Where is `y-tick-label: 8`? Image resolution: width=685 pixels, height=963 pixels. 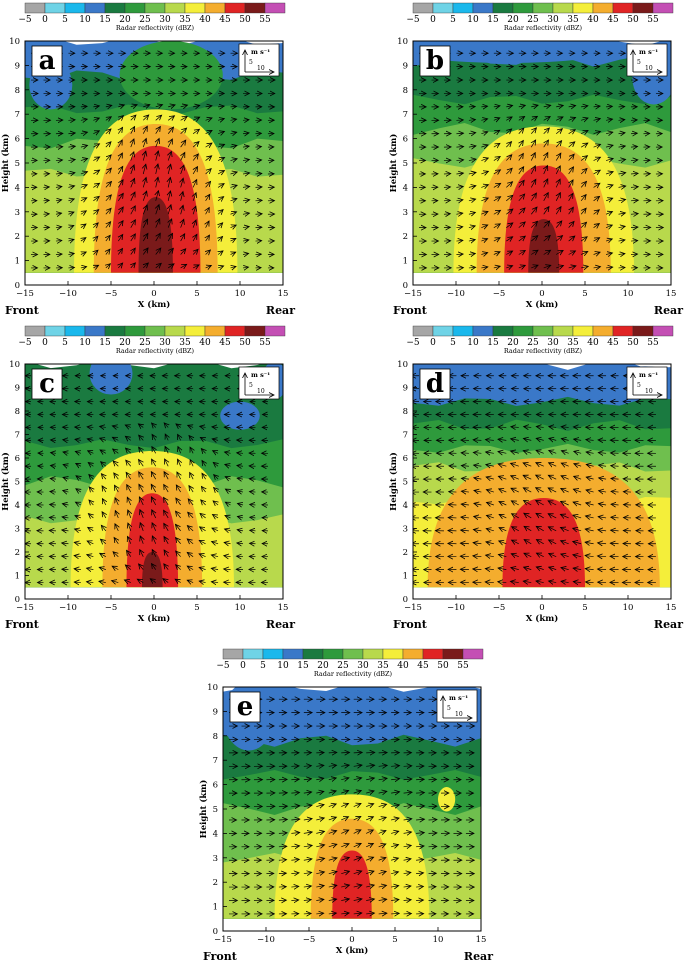
y-tick-label: 8 is located at coordinates (17, 91).